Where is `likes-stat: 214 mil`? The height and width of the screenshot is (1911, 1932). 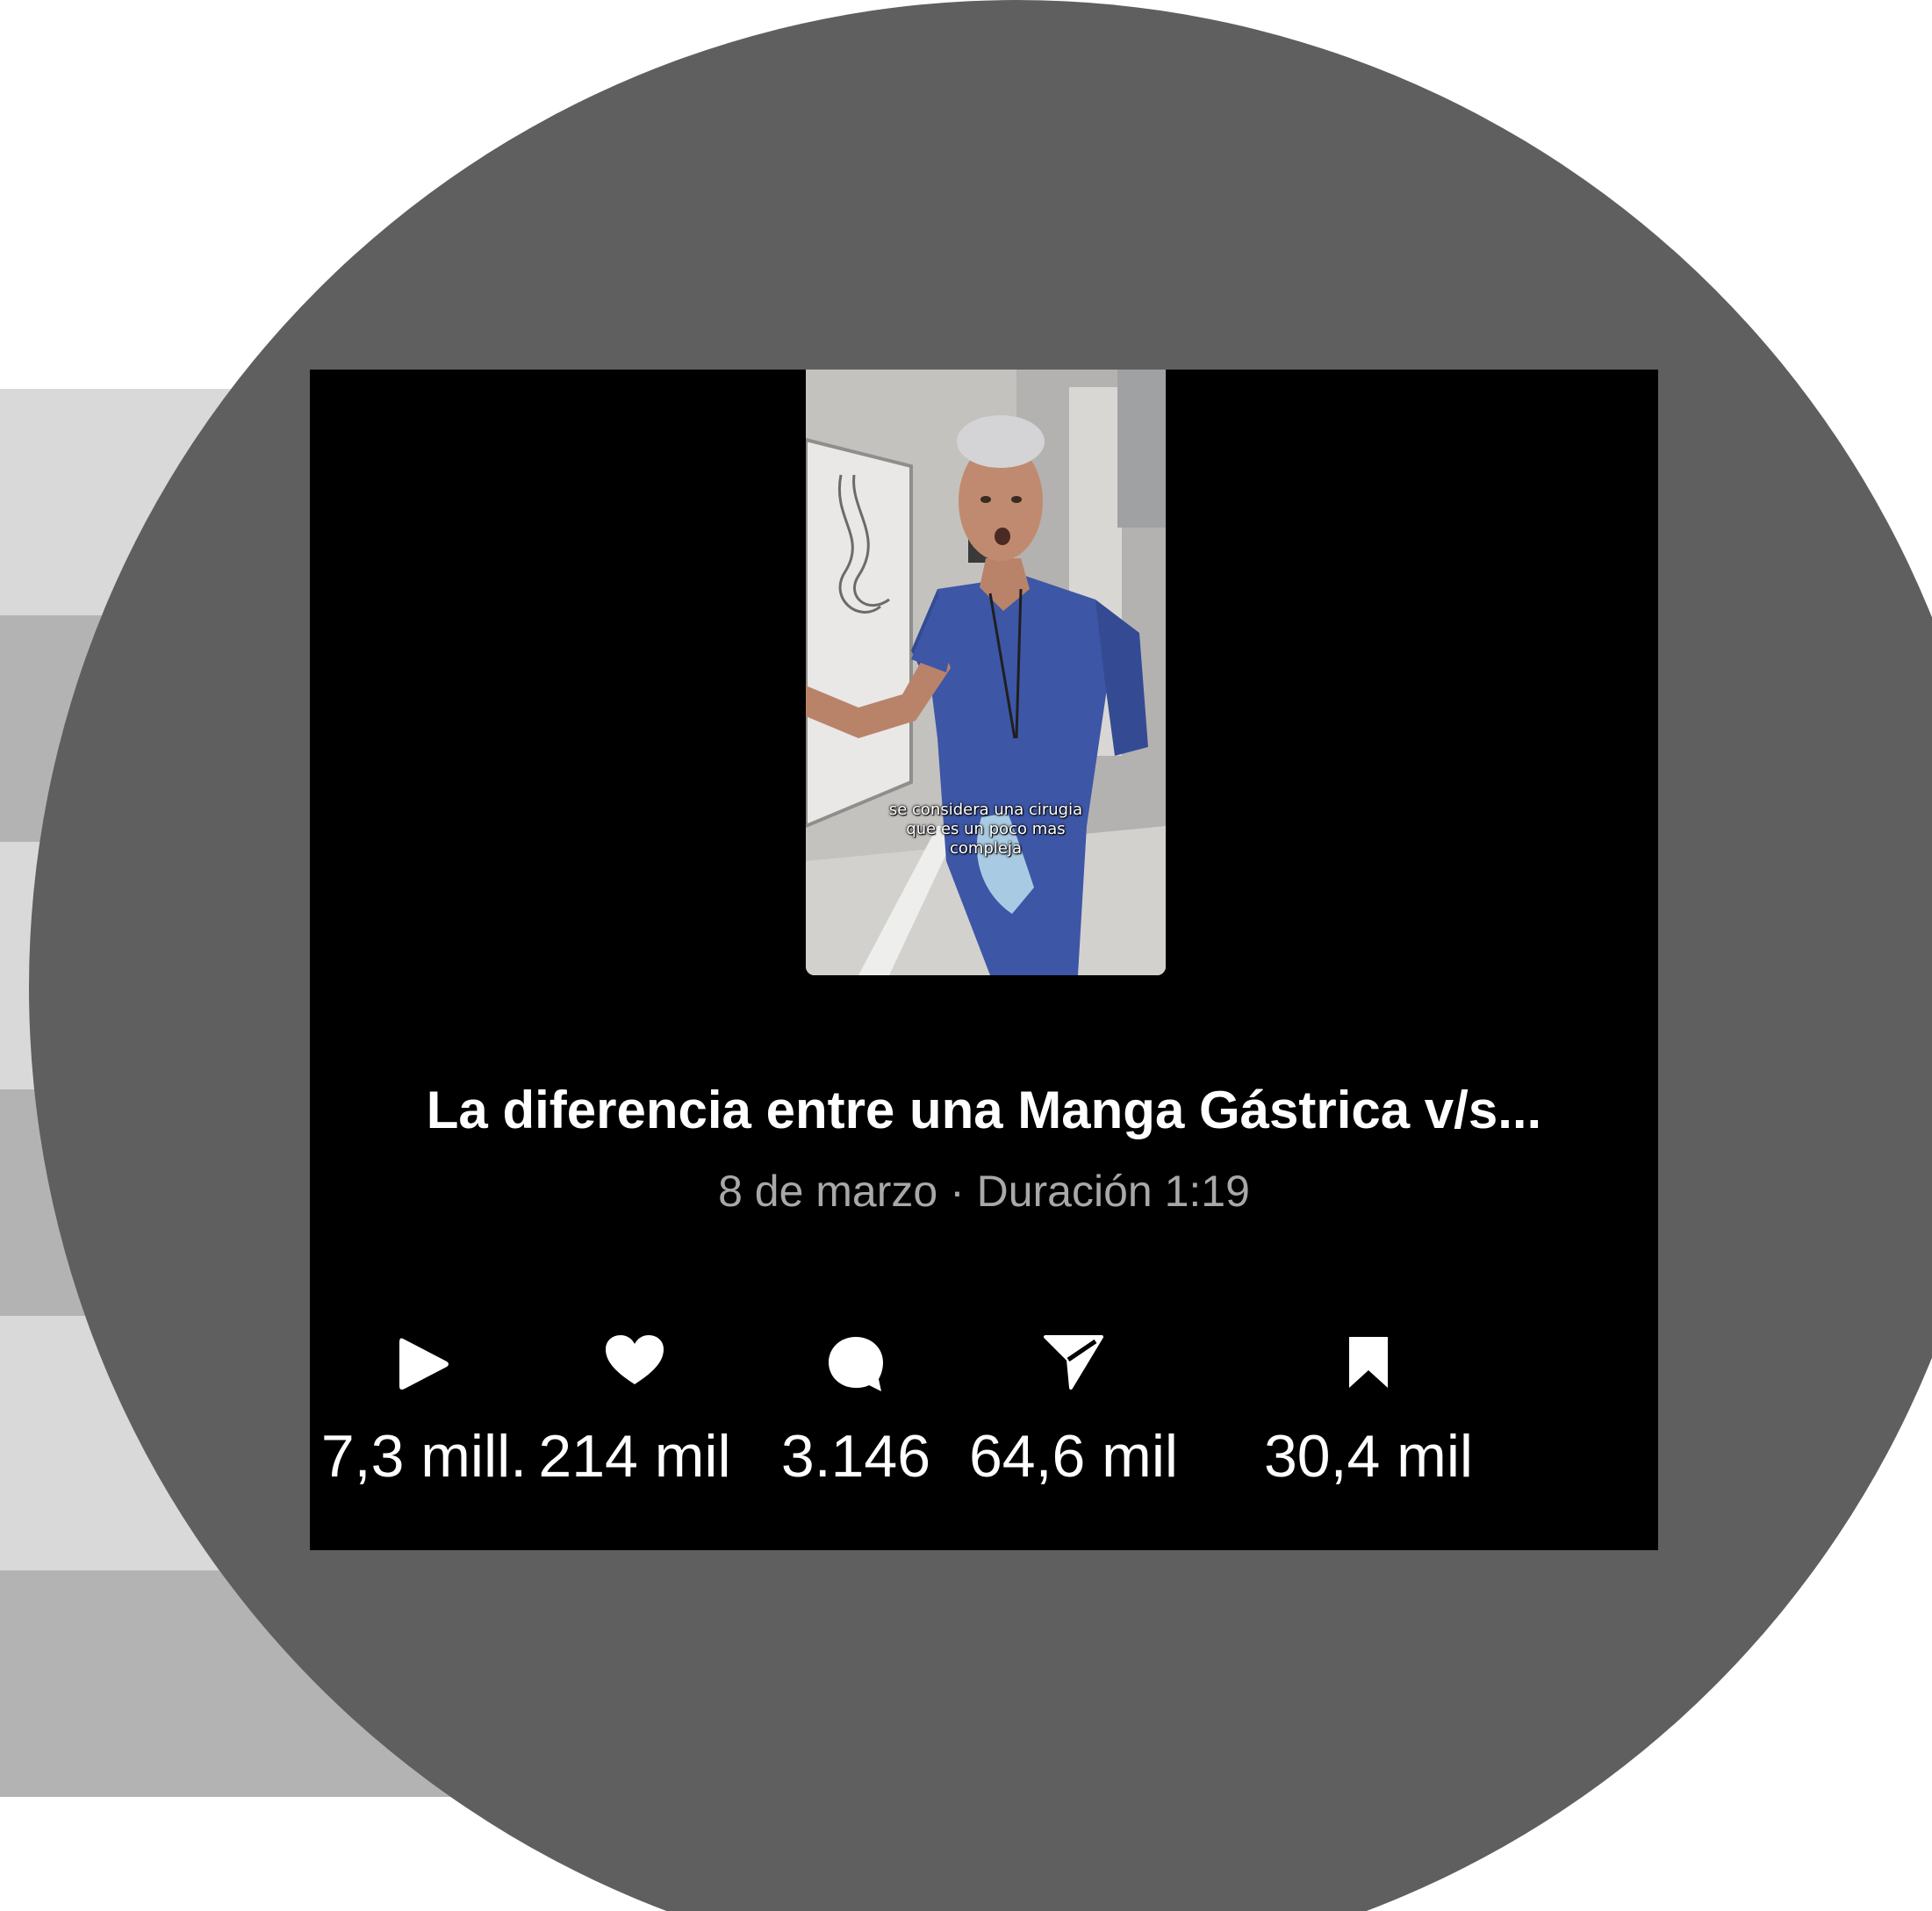
likes-stat: 214 mil is located at coordinates (635, 1412).